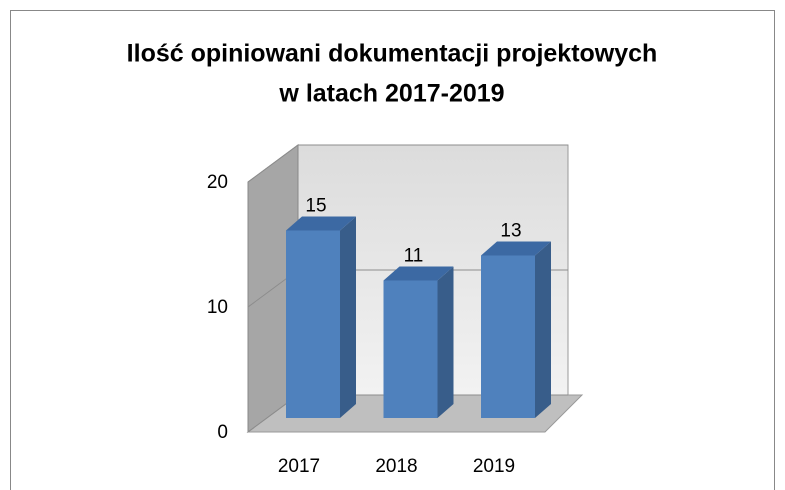 The image size is (785, 490). What do you see at coordinates (407, 163) in the screenshot?
I see `grid-line` at bounding box center [407, 163].